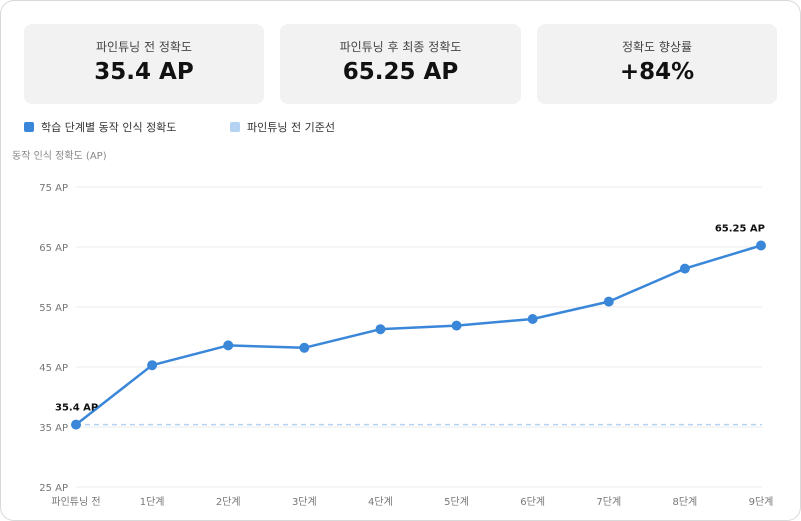  Describe the element at coordinates (53, 428) in the screenshot. I see `y-tick-label: 35 AP` at that location.